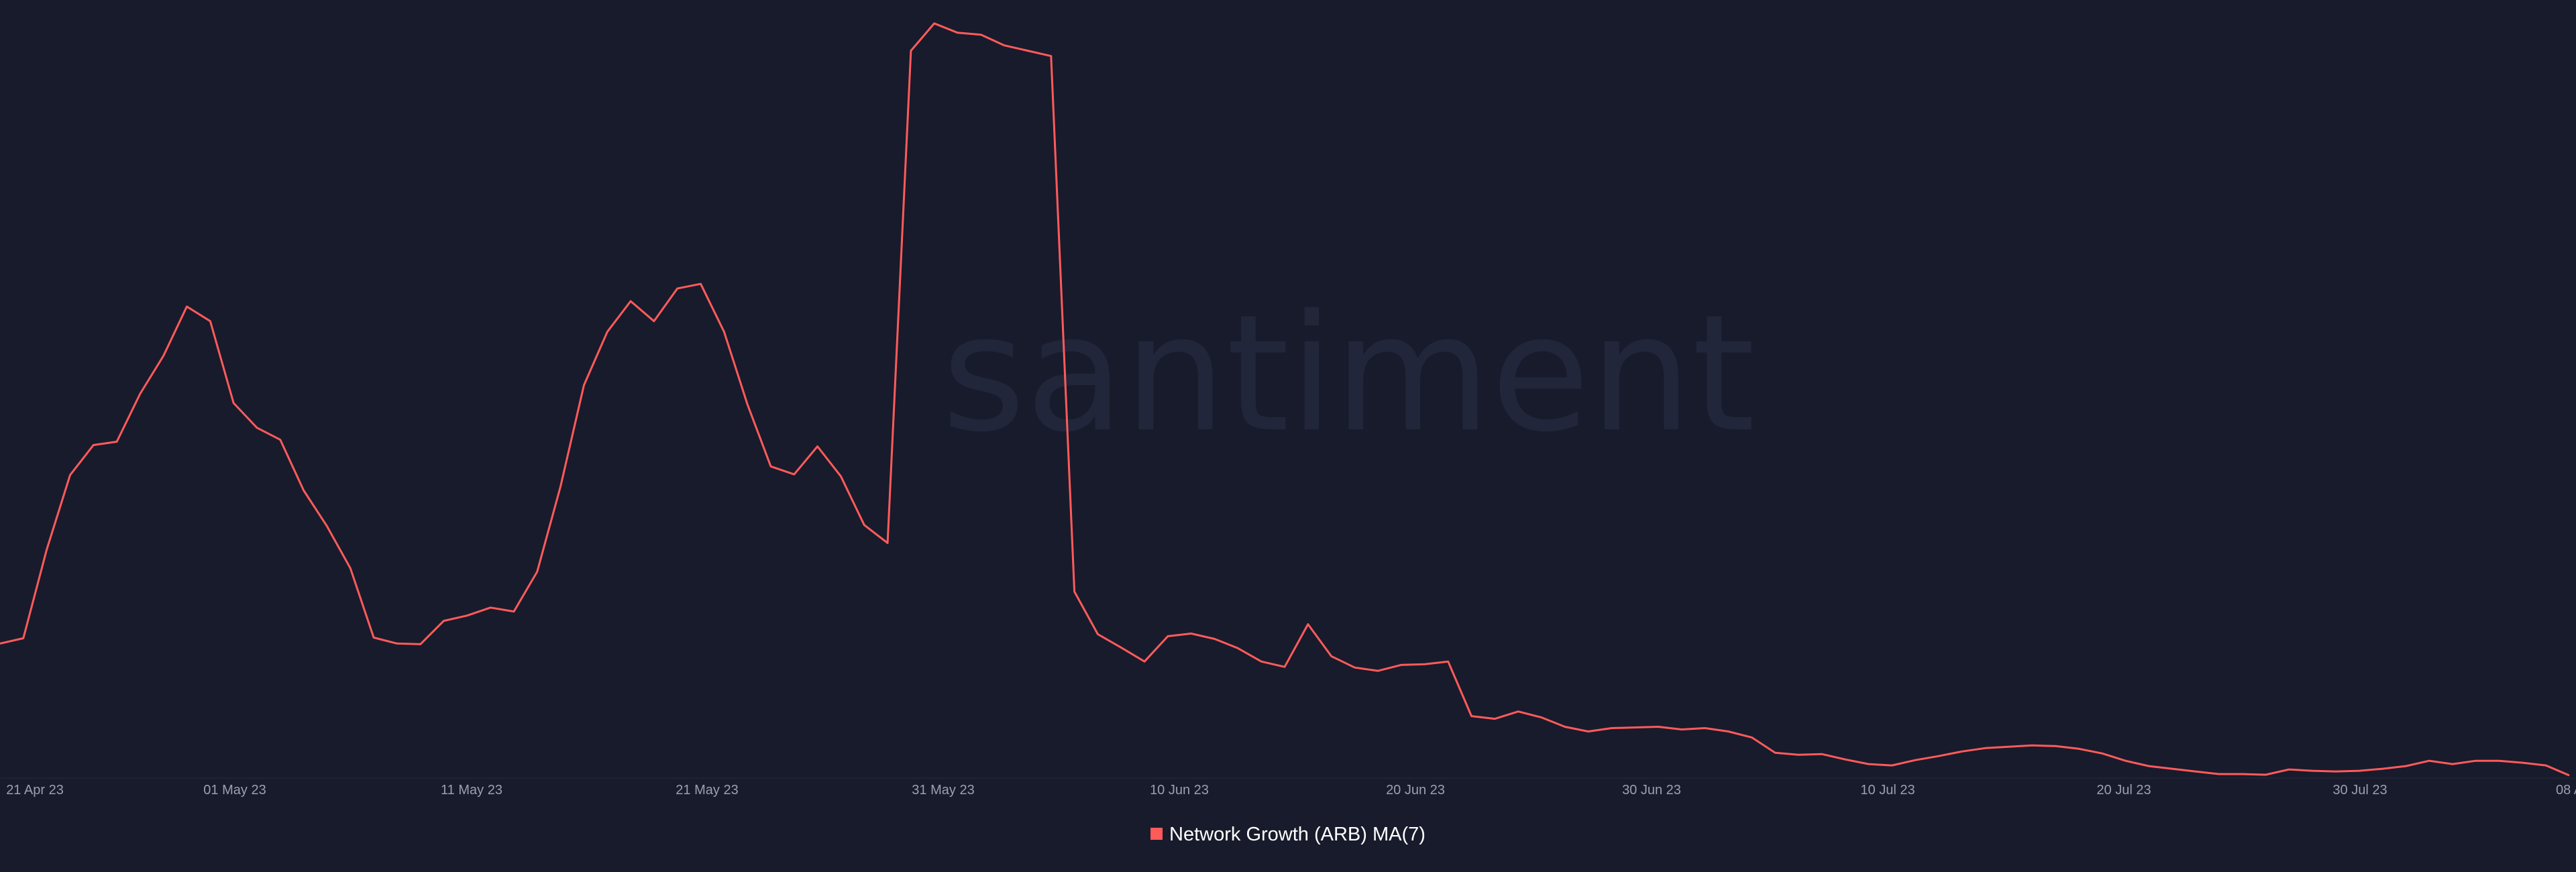  Describe the element at coordinates (1288, 835) in the screenshot. I see `legend: Network Growth (ARB) MA(7)` at that location.